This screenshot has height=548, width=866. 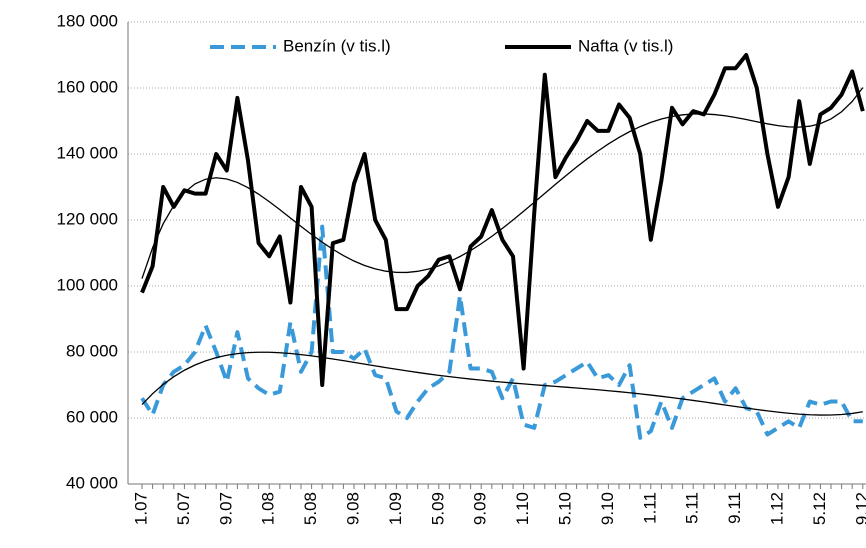 I want to click on x-tick-label: 9.10, so click(x=607, y=508).